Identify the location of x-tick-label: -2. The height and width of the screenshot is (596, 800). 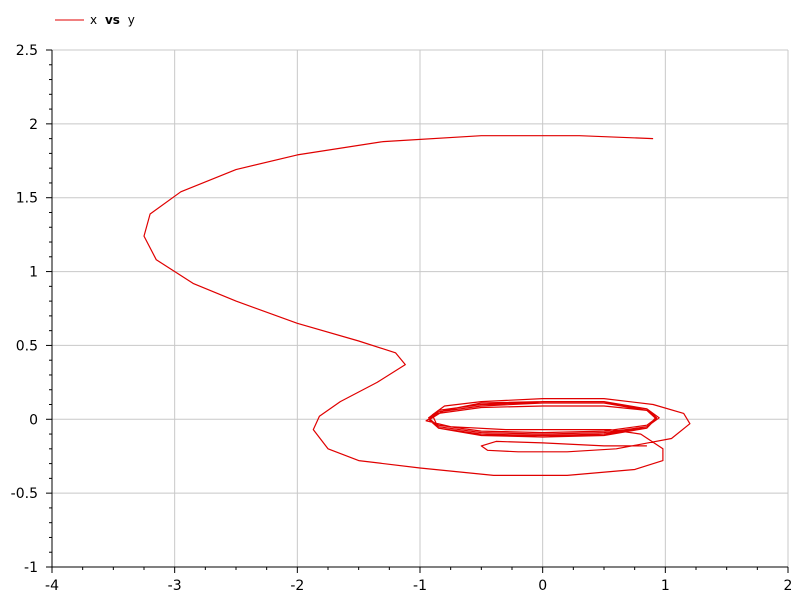
(297, 586).